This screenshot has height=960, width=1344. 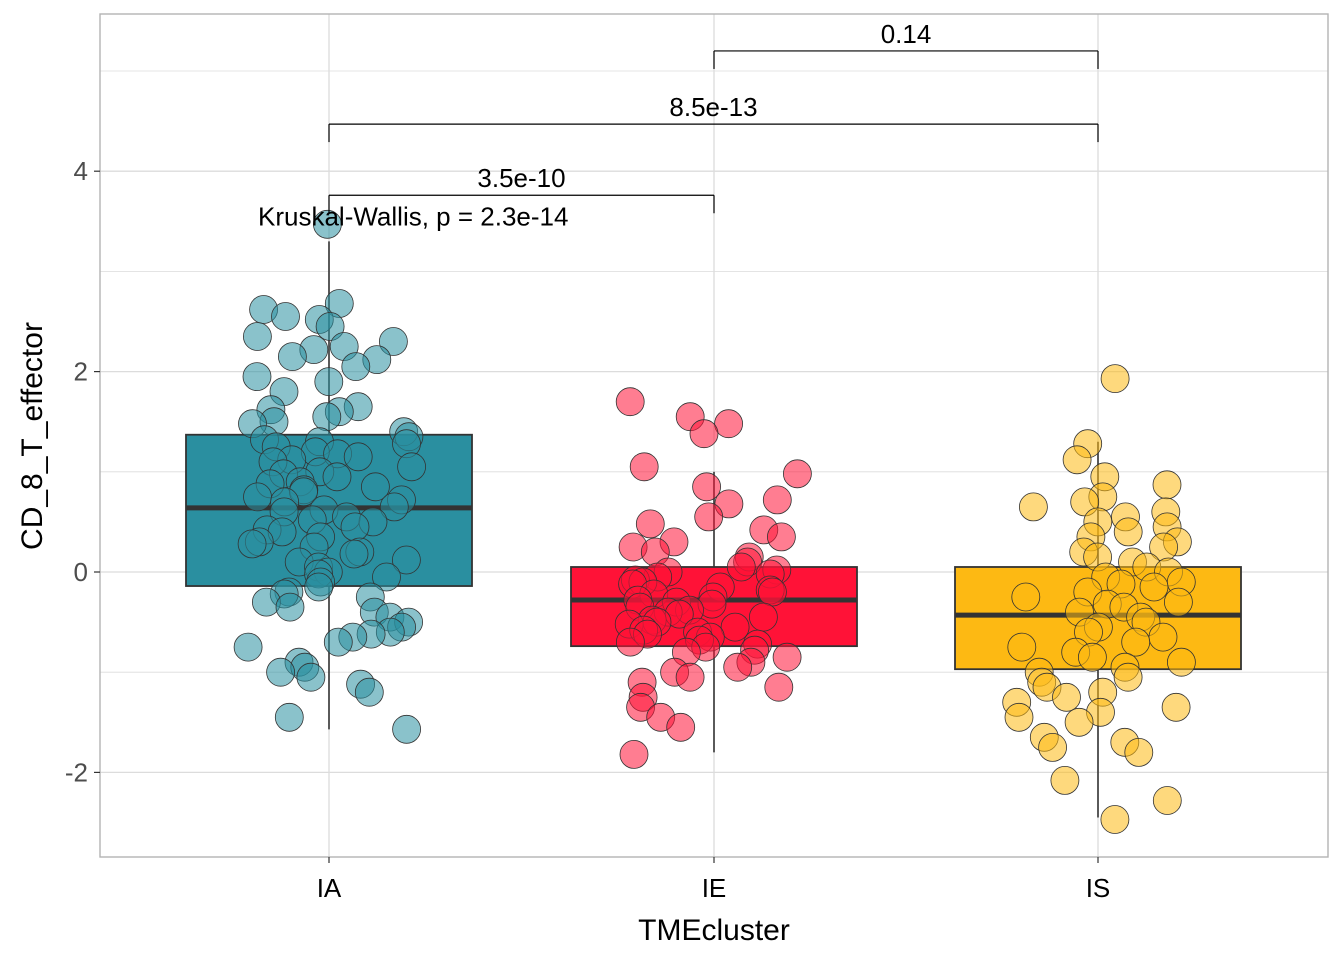 I want to click on kruskal-wallis-label: Kruskal-Wallis, p = 2.3e-14, so click(x=413, y=216).